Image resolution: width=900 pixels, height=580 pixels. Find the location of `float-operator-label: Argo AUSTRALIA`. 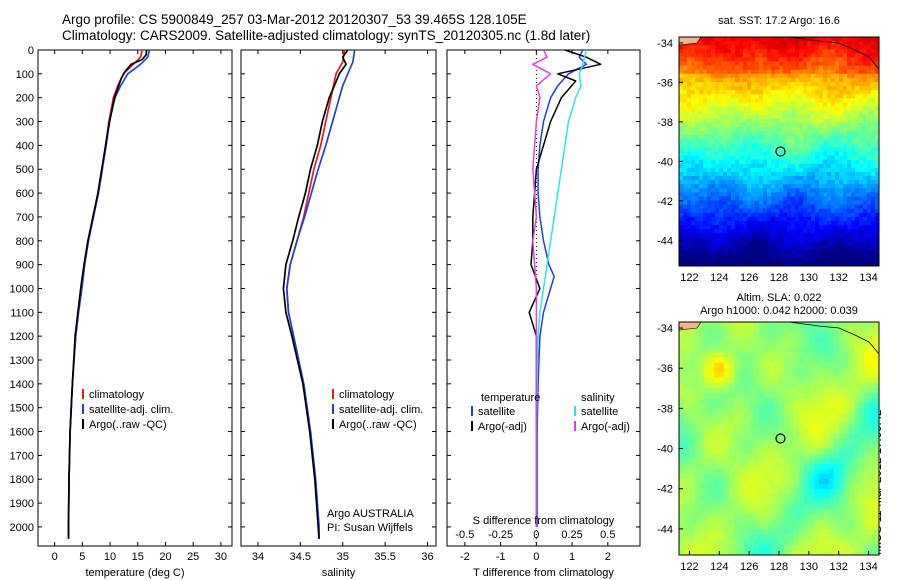

float-operator-label: Argo AUSTRALIA is located at coordinates (370, 514).